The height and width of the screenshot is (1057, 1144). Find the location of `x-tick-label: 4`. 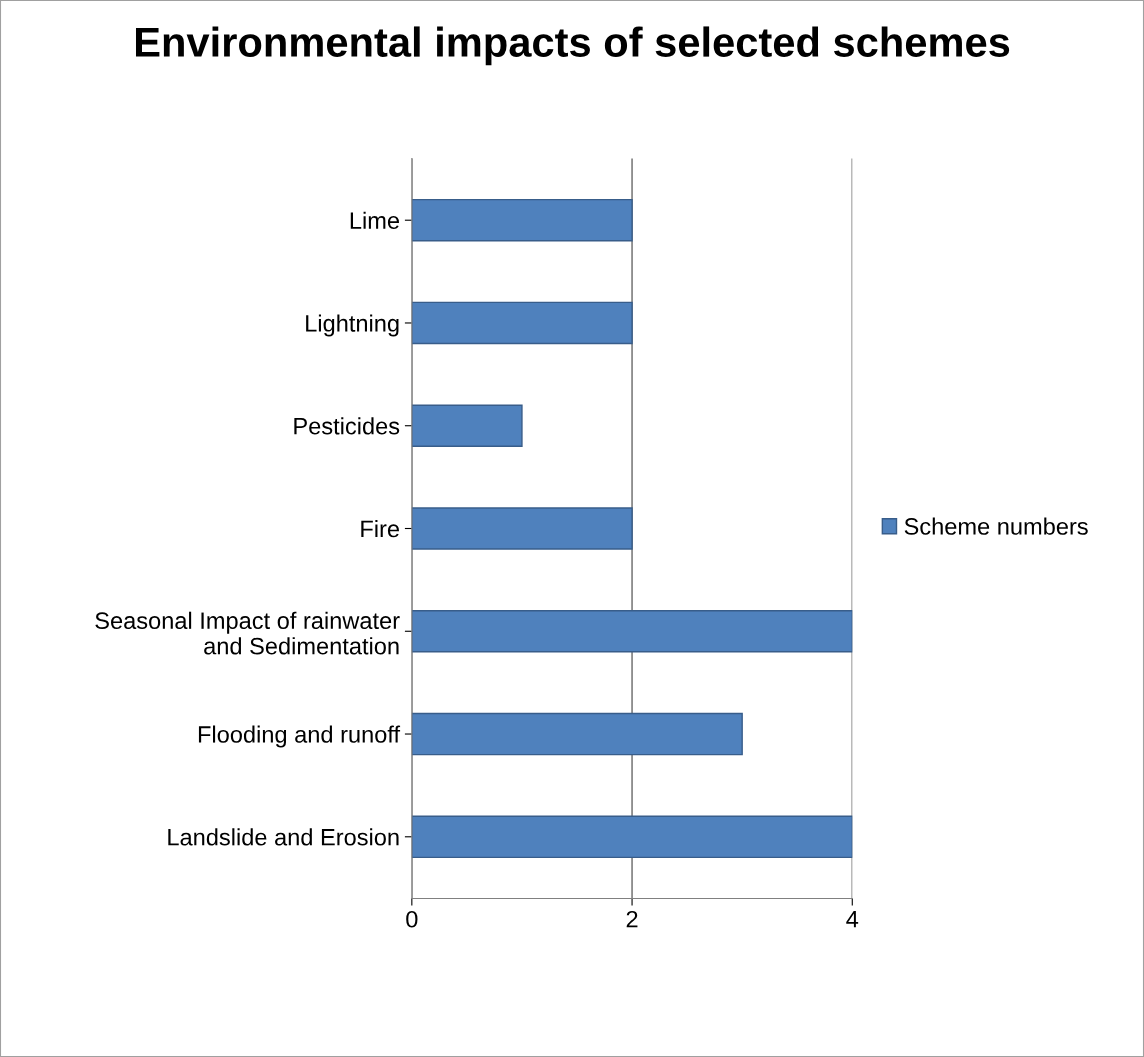

x-tick-label: 4 is located at coordinates (852, 919).